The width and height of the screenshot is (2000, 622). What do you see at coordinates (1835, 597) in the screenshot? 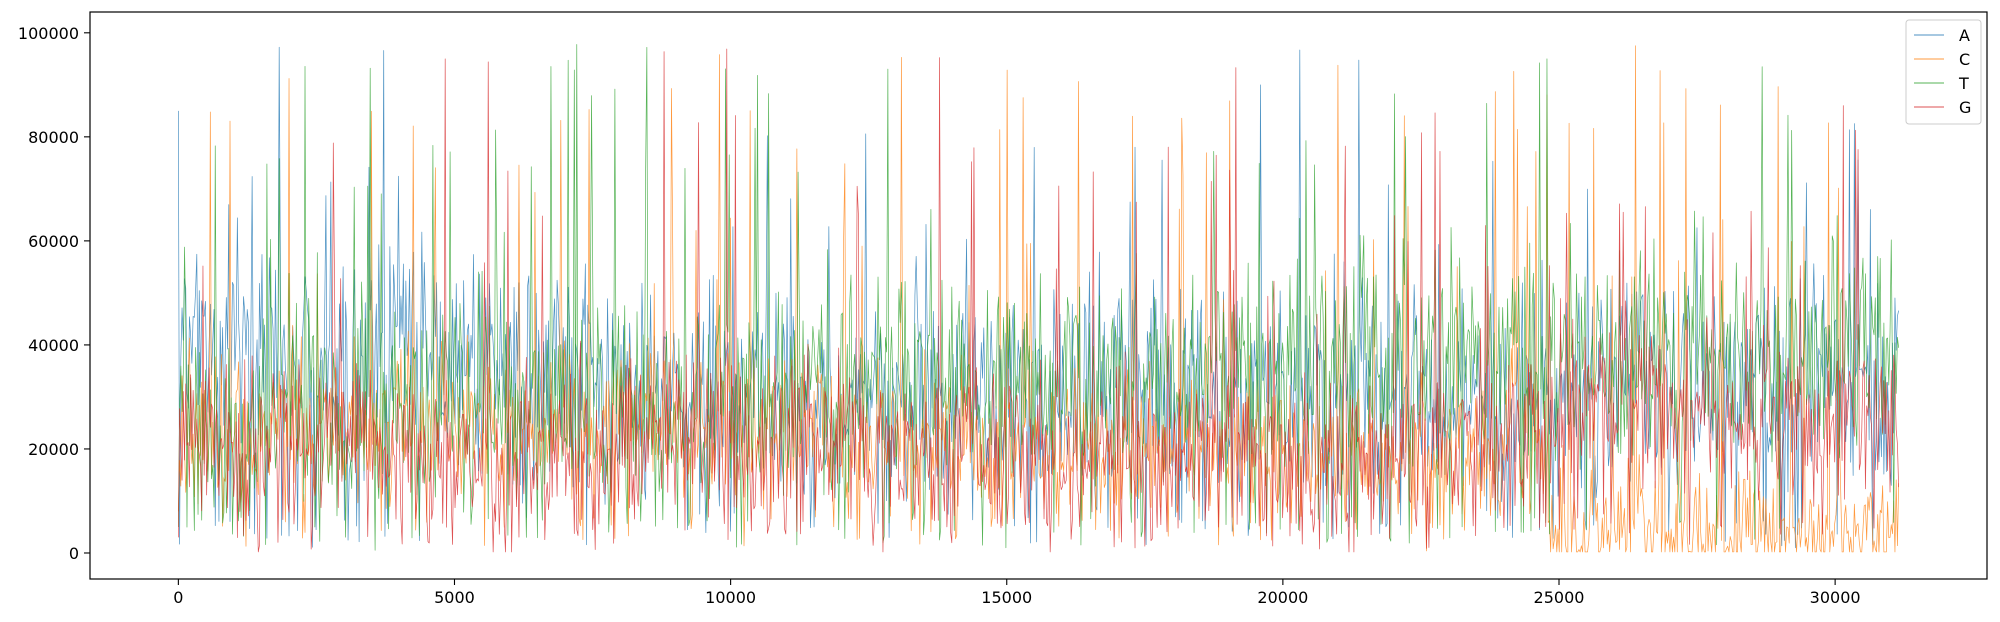
I see `x-tick-label: 30000` at bounding box center [1835, 597].